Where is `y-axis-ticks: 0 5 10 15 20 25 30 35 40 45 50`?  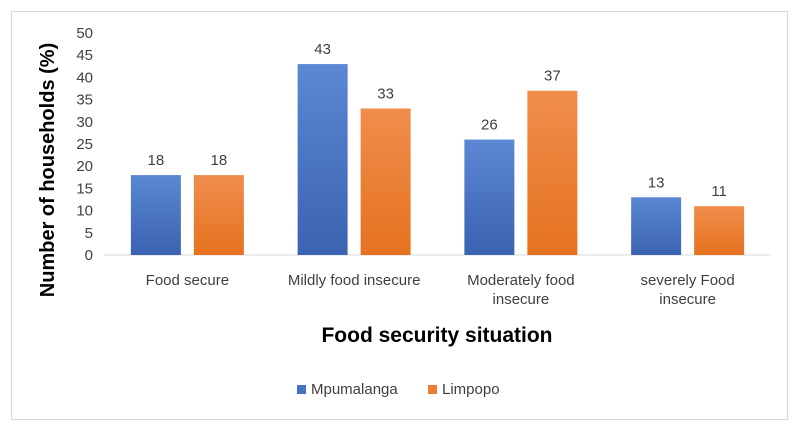
y-axis-ticks: 0 5 10 15 20 25 30 35 40 45 50 is located at coordinates (84, 144).